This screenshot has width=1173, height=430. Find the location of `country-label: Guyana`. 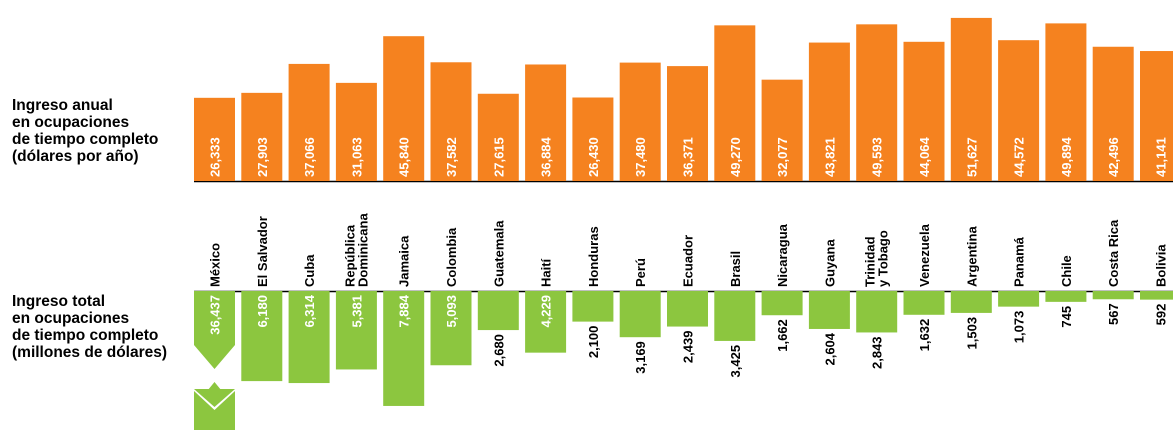

country-label: Guyana is located at coordinates (829, 263).